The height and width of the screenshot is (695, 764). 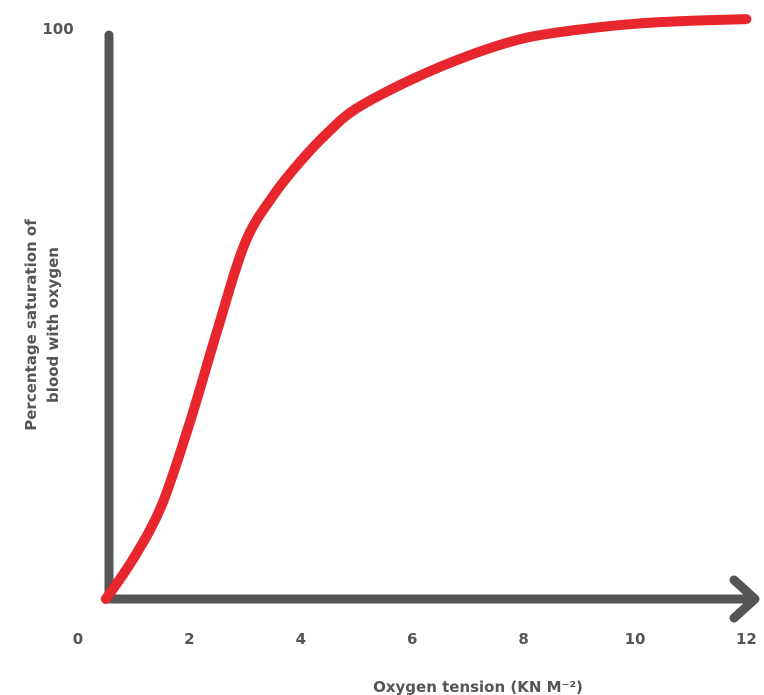 I want to click on x-tick-label: 2, so click(x=189, y=639).